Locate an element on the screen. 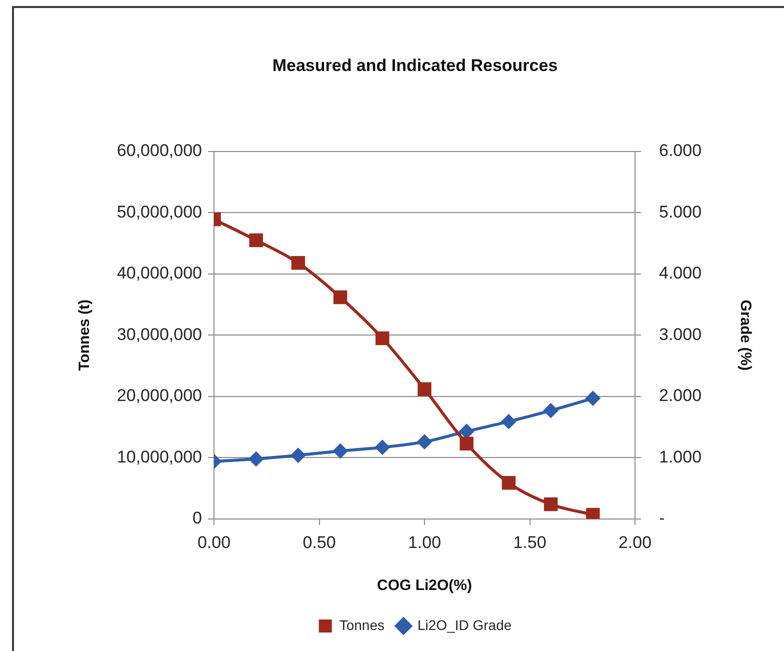  x-tick-label: 0.50 is located at coordinates (319, 542).